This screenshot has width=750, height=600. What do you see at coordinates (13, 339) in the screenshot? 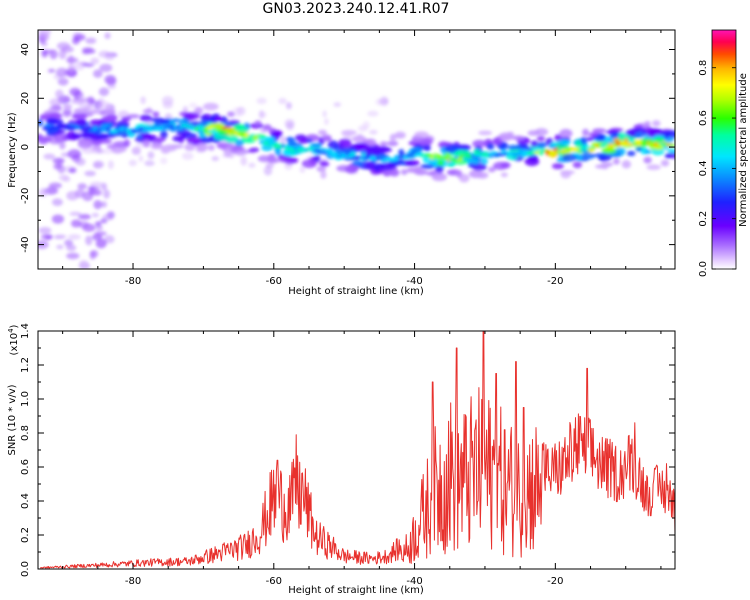
I see `snr-y-multiplier: (x104)` at bounding box center [13, 339].